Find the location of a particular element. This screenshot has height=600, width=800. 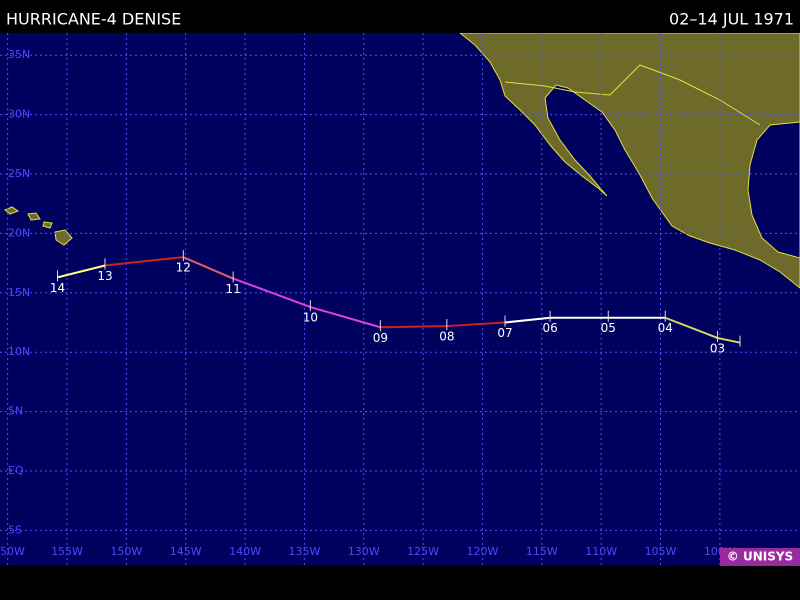

lon-label: 105W is located at coordinates (661, 551).